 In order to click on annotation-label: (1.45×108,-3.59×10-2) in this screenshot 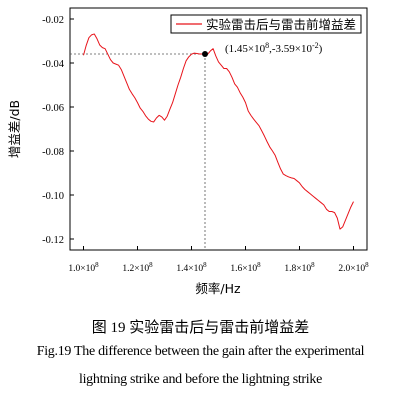, I will do `click(274, 48)`.